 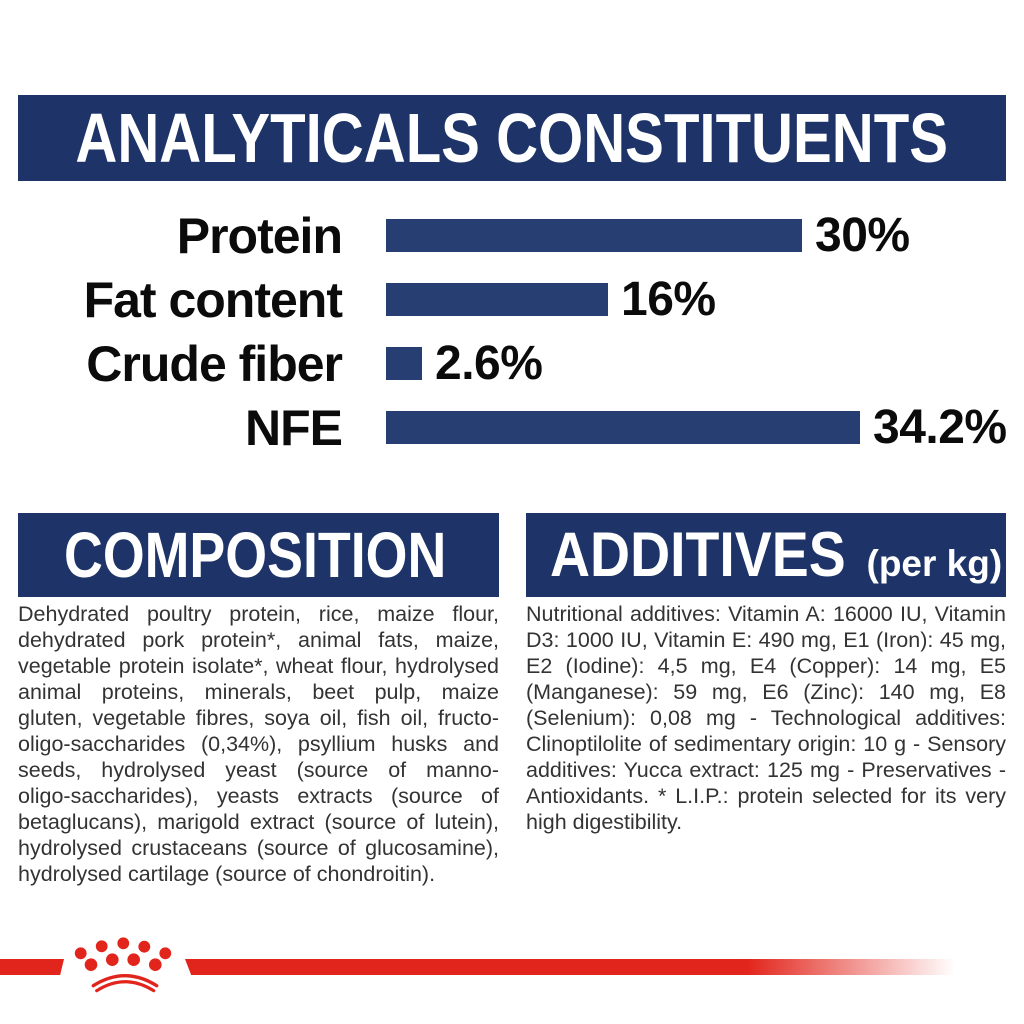 What do you see at coordinates (862, 235) in the screenshot?
I see `value-label: 30%` at bounding box center [862, 235].